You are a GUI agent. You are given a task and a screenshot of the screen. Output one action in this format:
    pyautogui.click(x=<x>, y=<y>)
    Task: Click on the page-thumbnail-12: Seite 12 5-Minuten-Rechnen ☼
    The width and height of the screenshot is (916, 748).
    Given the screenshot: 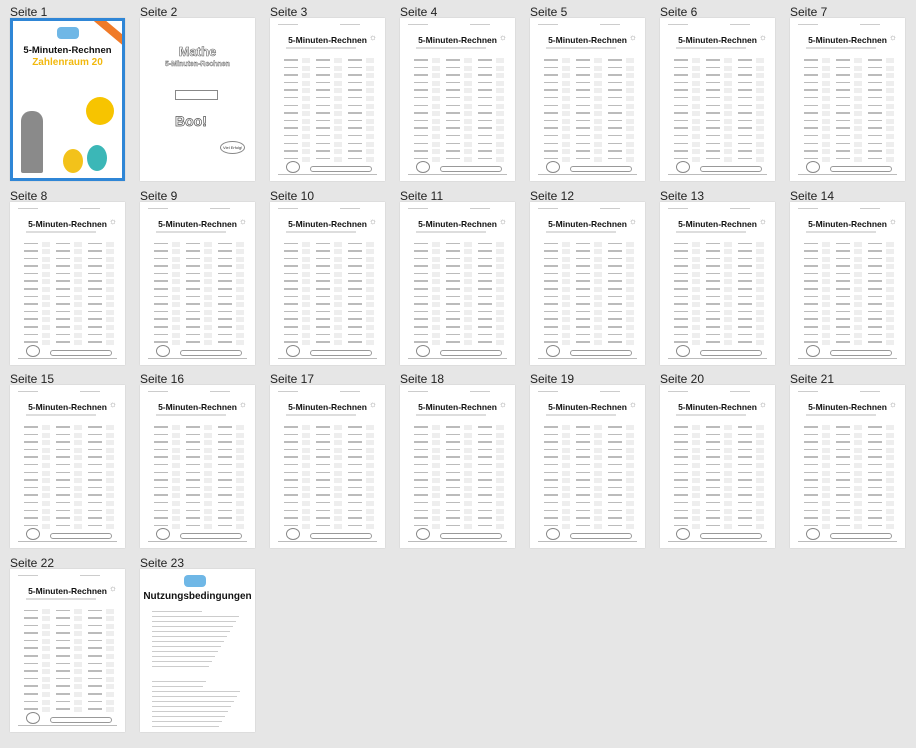 What is the action you would take?
    pyautogui.click(x=595, y=275)
    